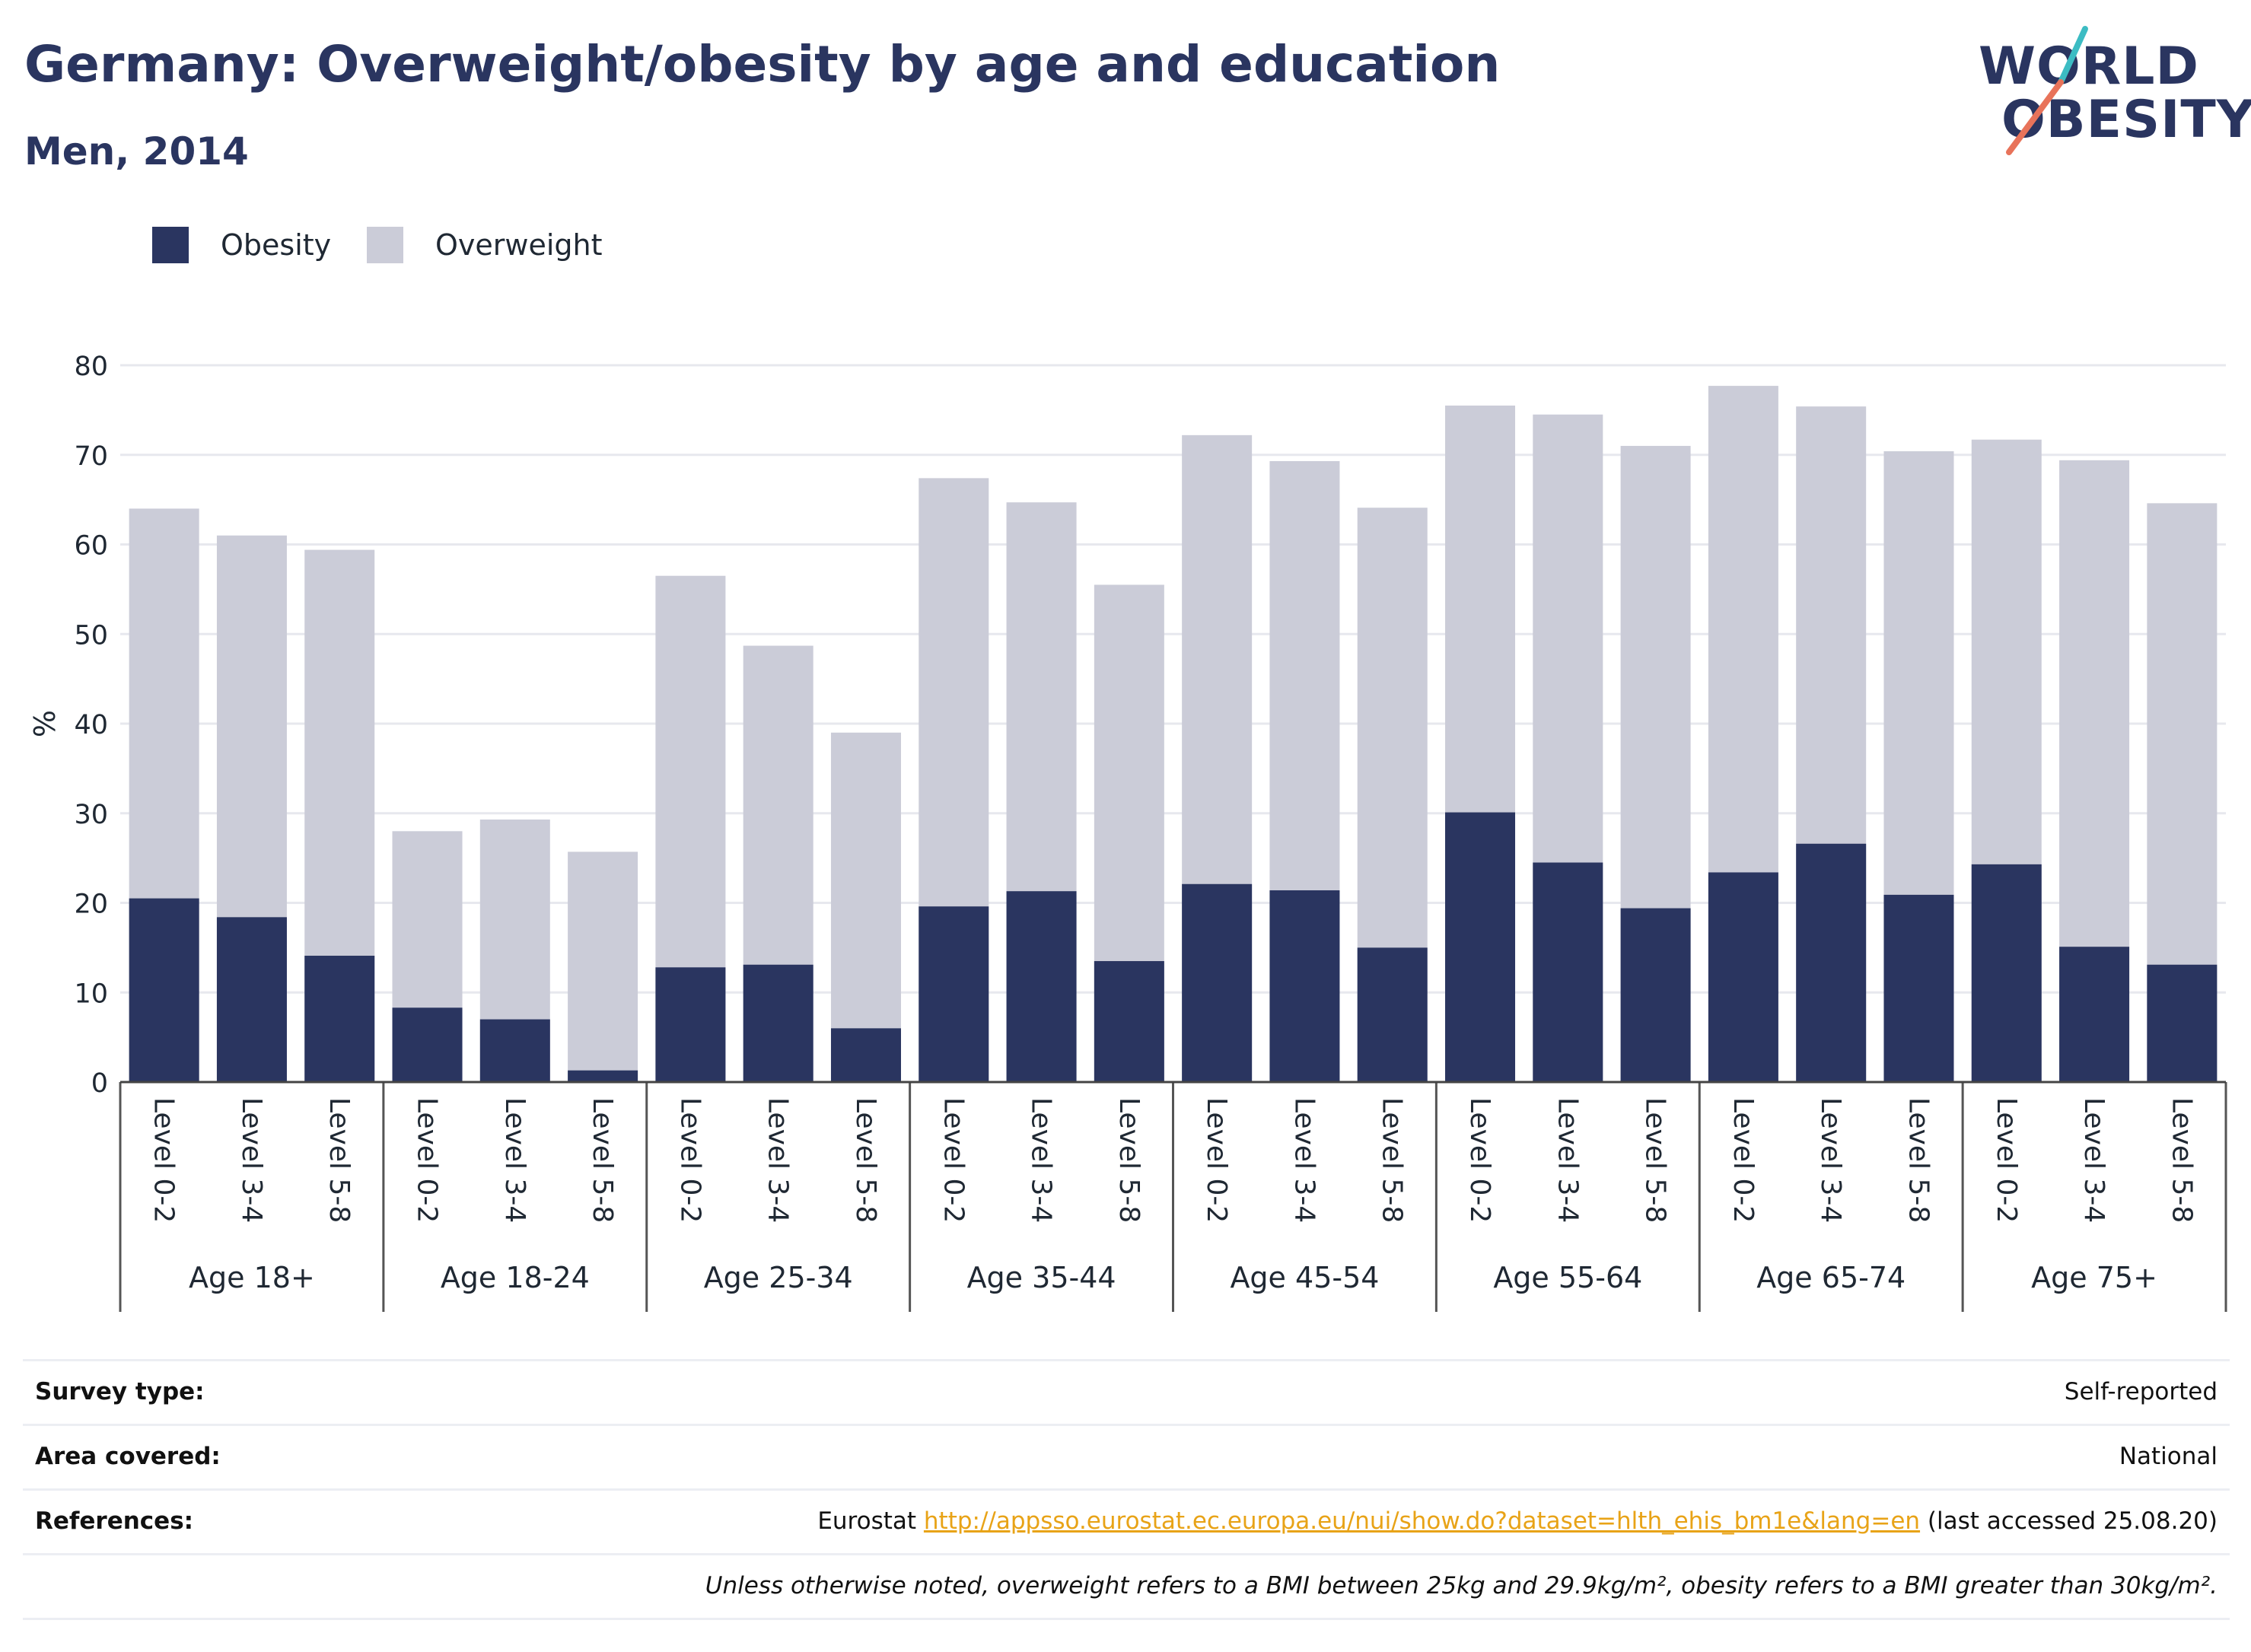  What do you see at coordinates (1041, 1277) in the screenshot?
I see `group-label: Age 35-44` at bounding box center [1041, 1277].